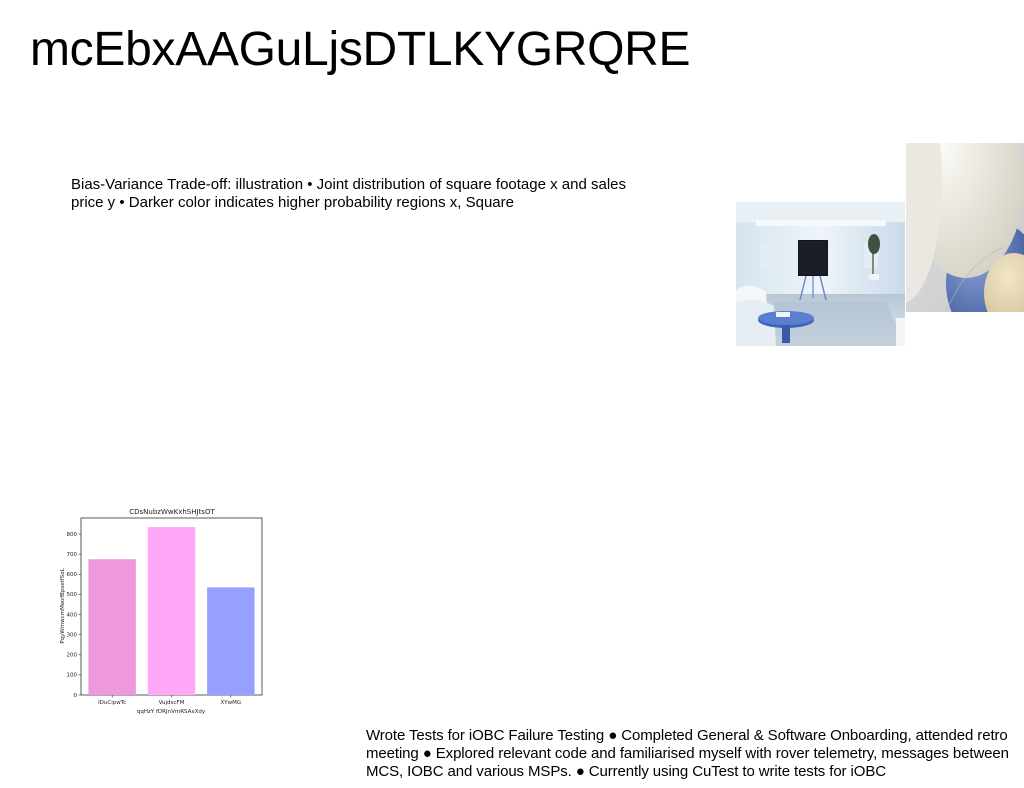 This screenshot has width=1024, height=788. I want to click on x-tick-label: XYwMG, so click(231, 703).